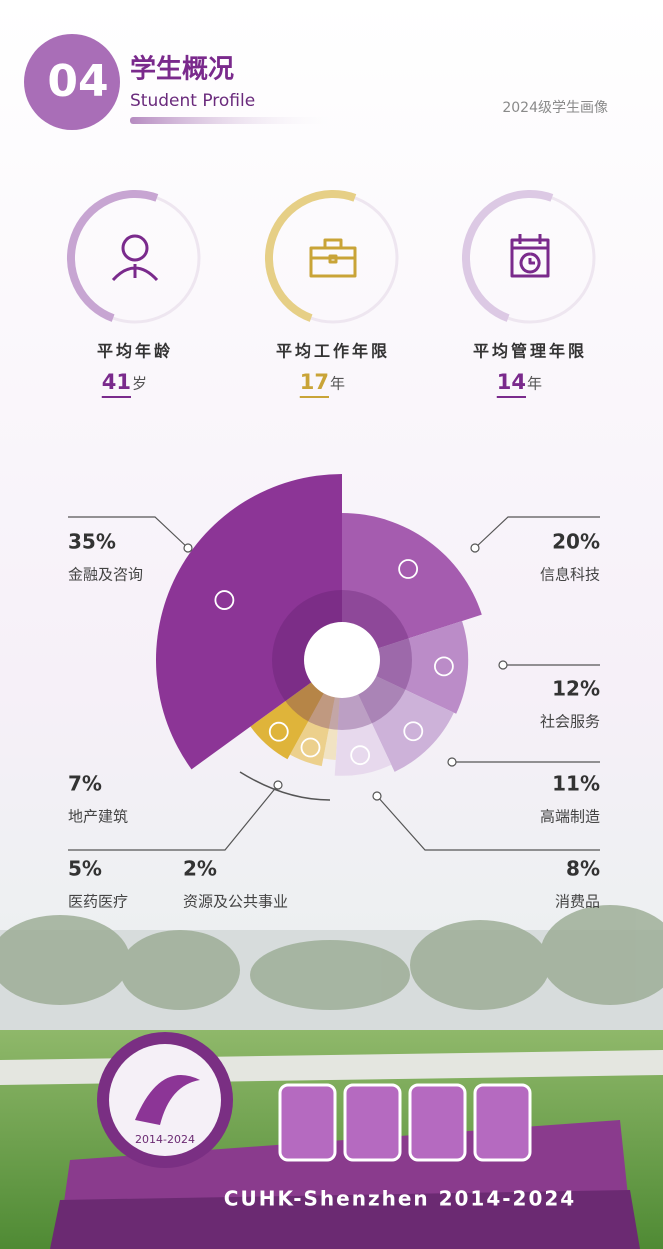 This screenshot has height=1249, width=663. I want to click on number-badge, so click(72, 82).